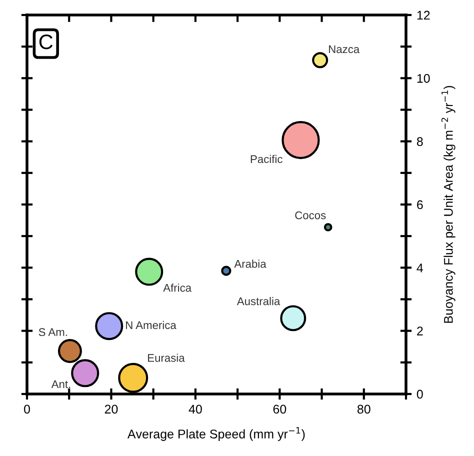 The image size is (474, 456). Describe the element at coordinates (419, 394) in the screenshot. I see `y-tick-label: 0` at that location.